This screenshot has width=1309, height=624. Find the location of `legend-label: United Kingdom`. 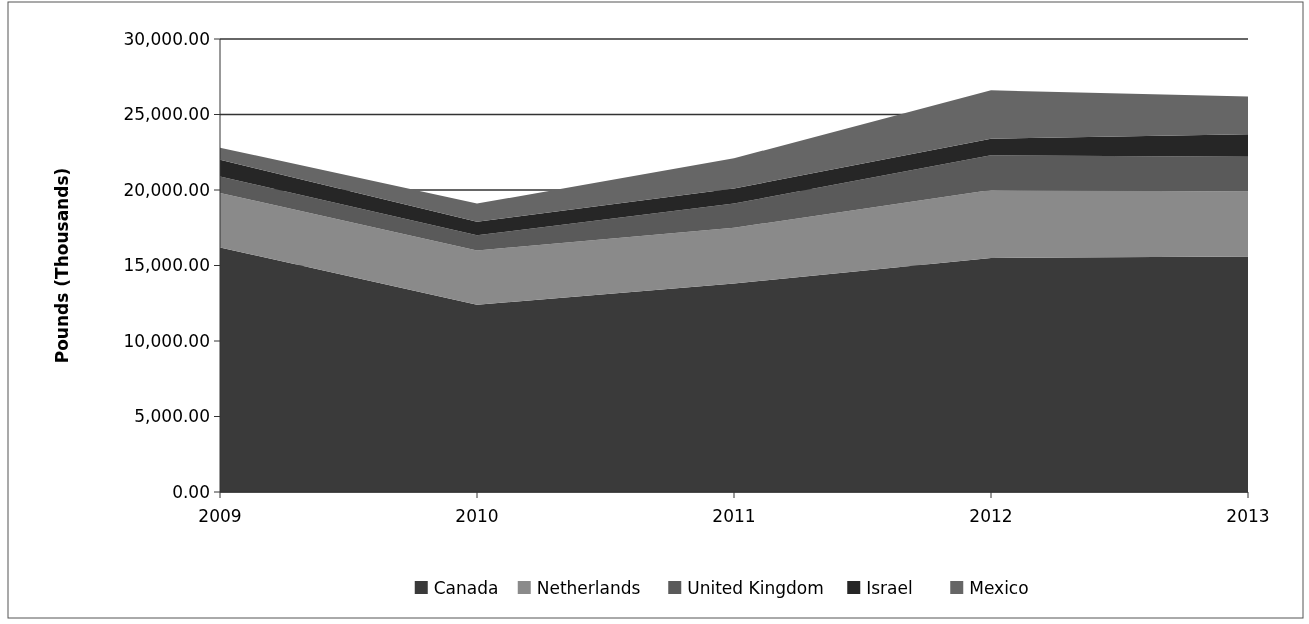

legend-label: United Kingdom is located at coordinates (755, 587).